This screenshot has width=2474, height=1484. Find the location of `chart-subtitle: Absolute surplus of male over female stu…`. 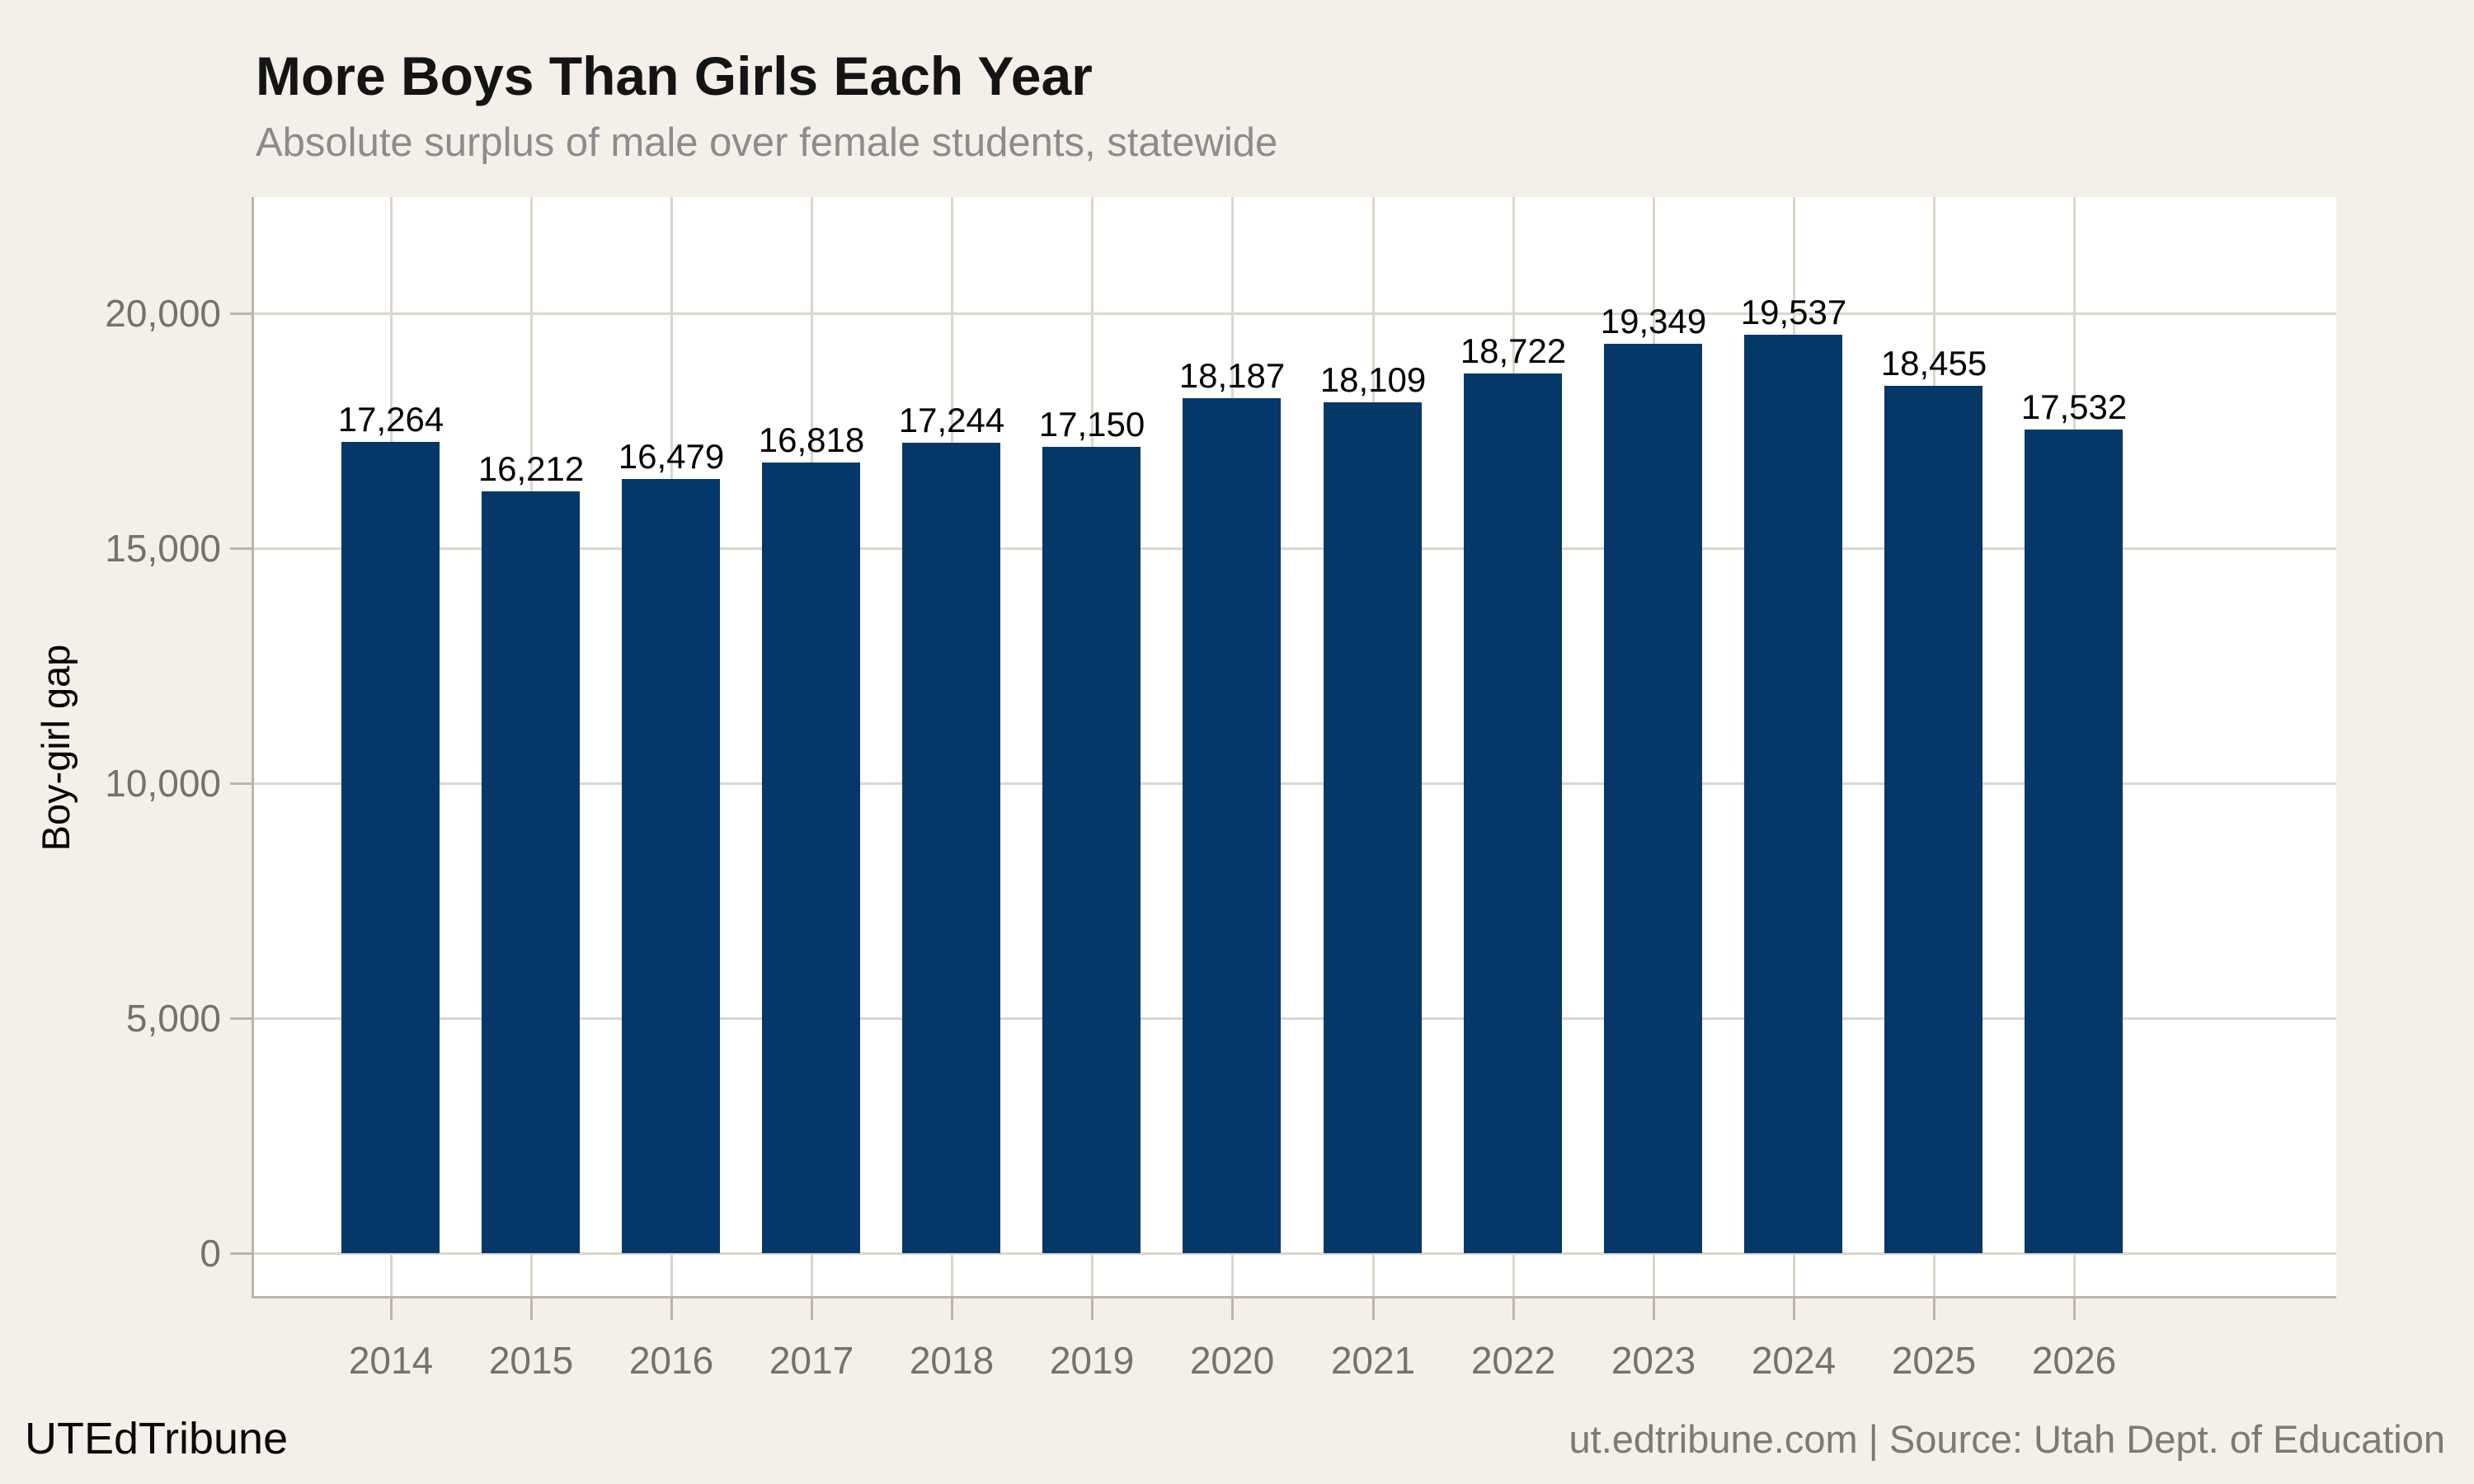

chart-subtitle: Absolute surplus of male over female stu… is located at coordinates (767, 142).